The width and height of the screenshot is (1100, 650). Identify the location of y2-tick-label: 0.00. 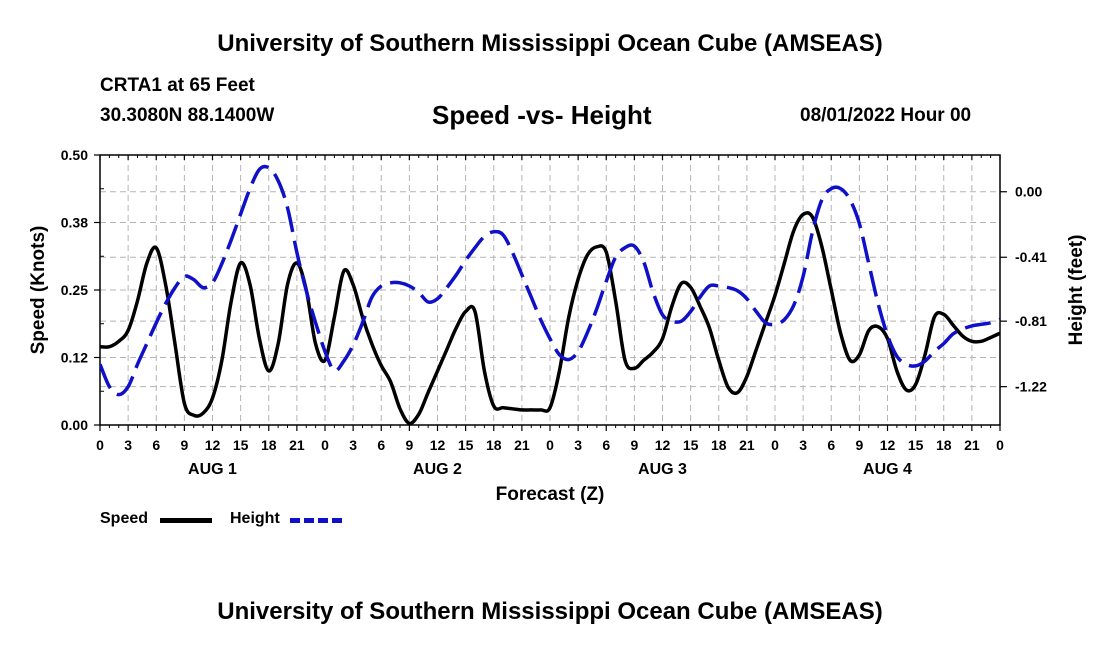
(1028, 192).